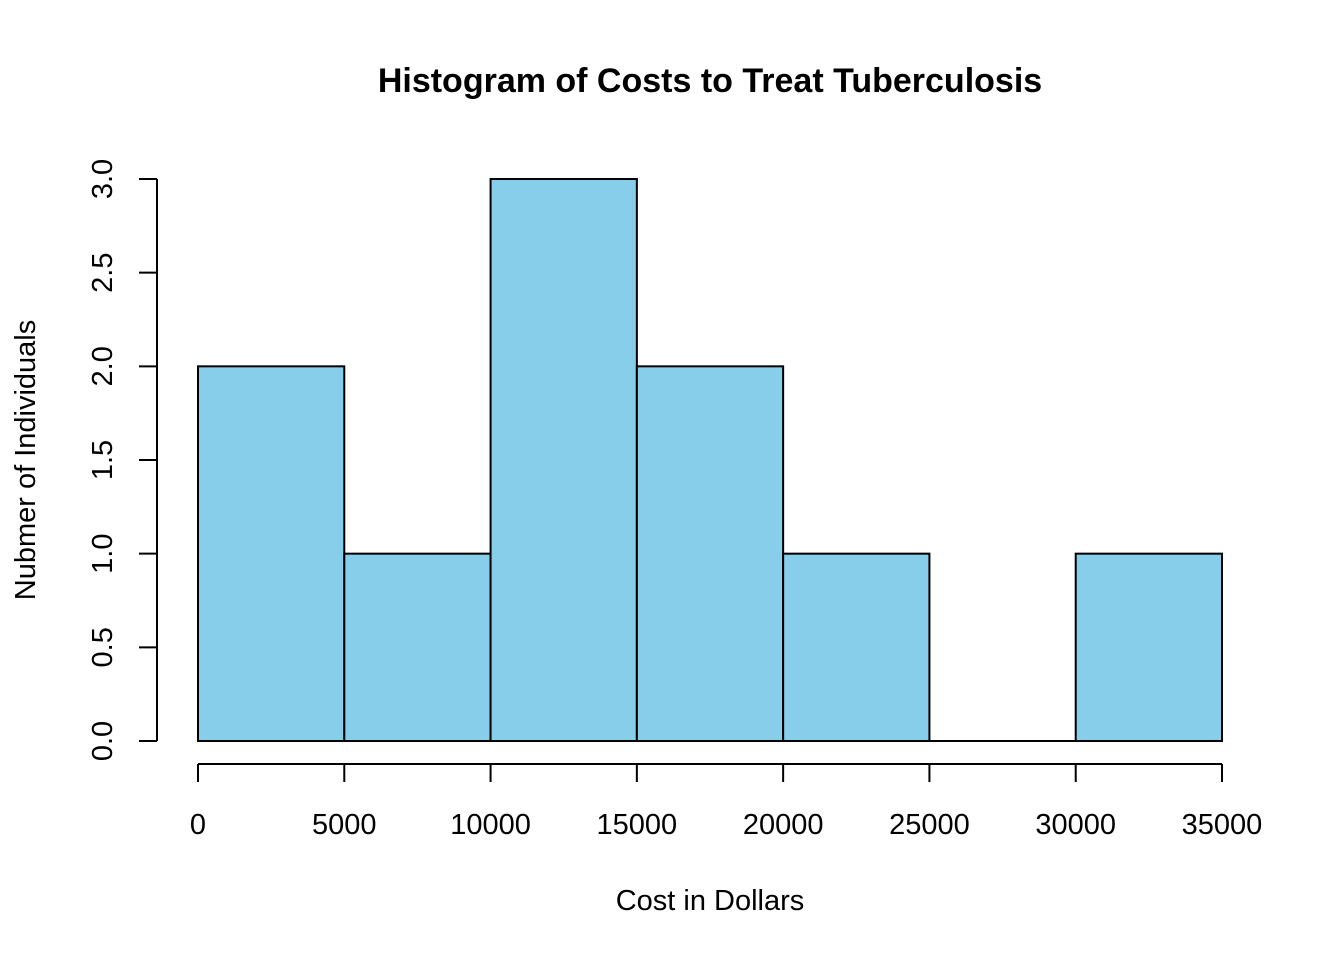 The width and height of the screenshot is (1344, 960). What do you see at coordinates (103, 366) in the screenshot?
I see `y-tick-label: 2.0` at bounding box center [103, 366].